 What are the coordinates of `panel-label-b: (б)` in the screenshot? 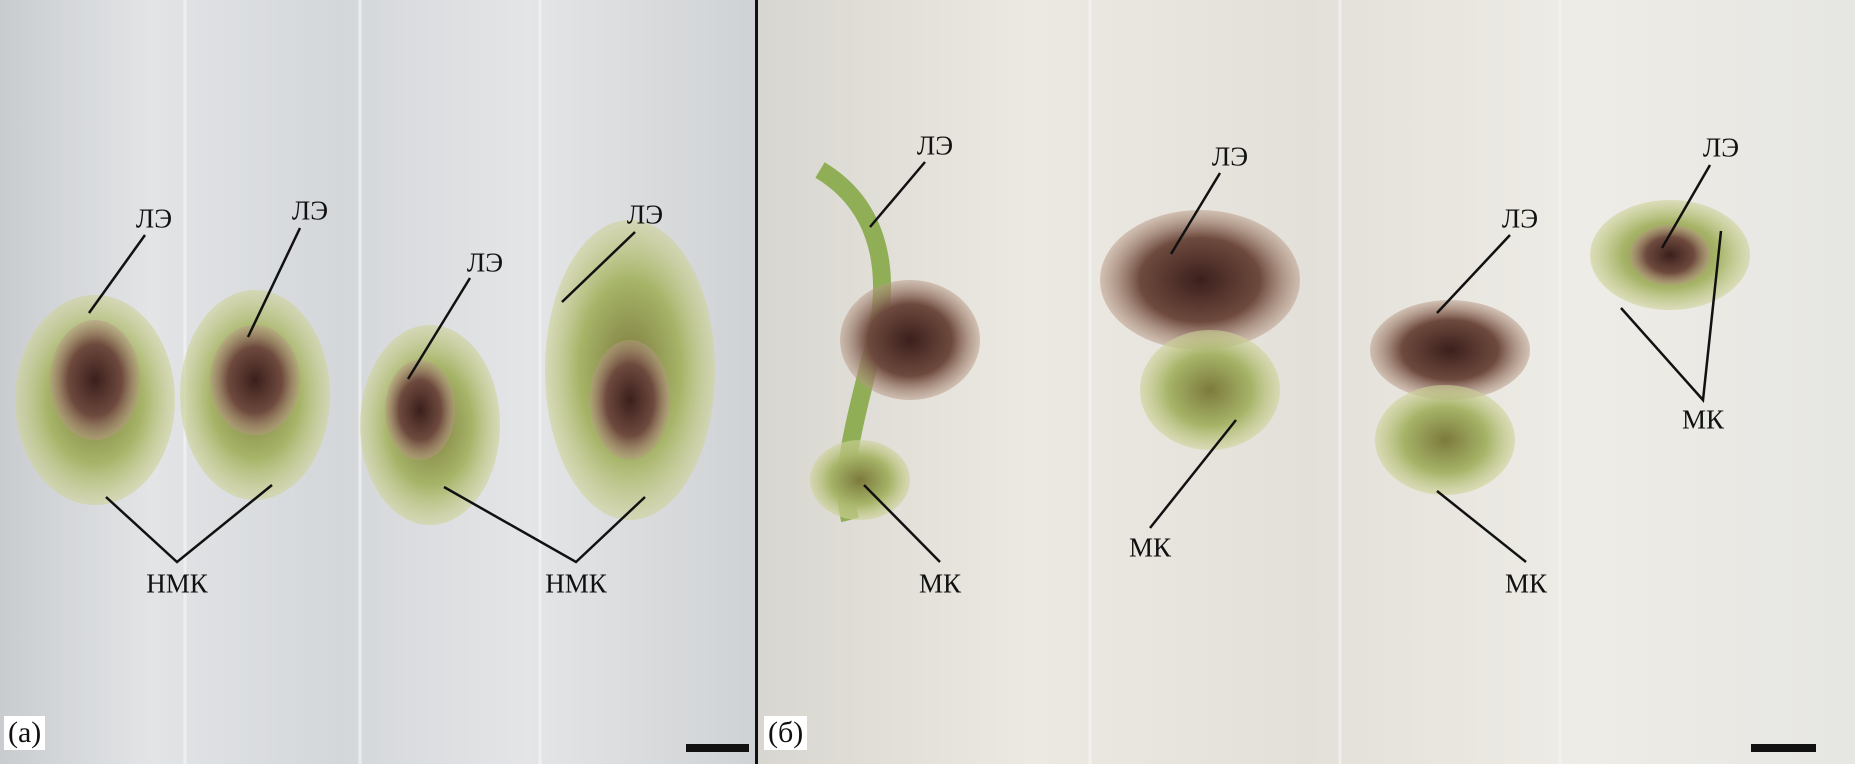 It's located at (786, 733).